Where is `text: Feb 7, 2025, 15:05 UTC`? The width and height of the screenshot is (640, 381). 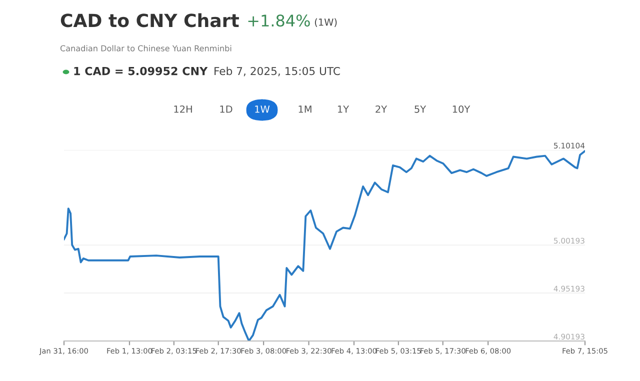
text: Feb 7, 2025, 15:05 UTC is located at coordinates (277, 71).